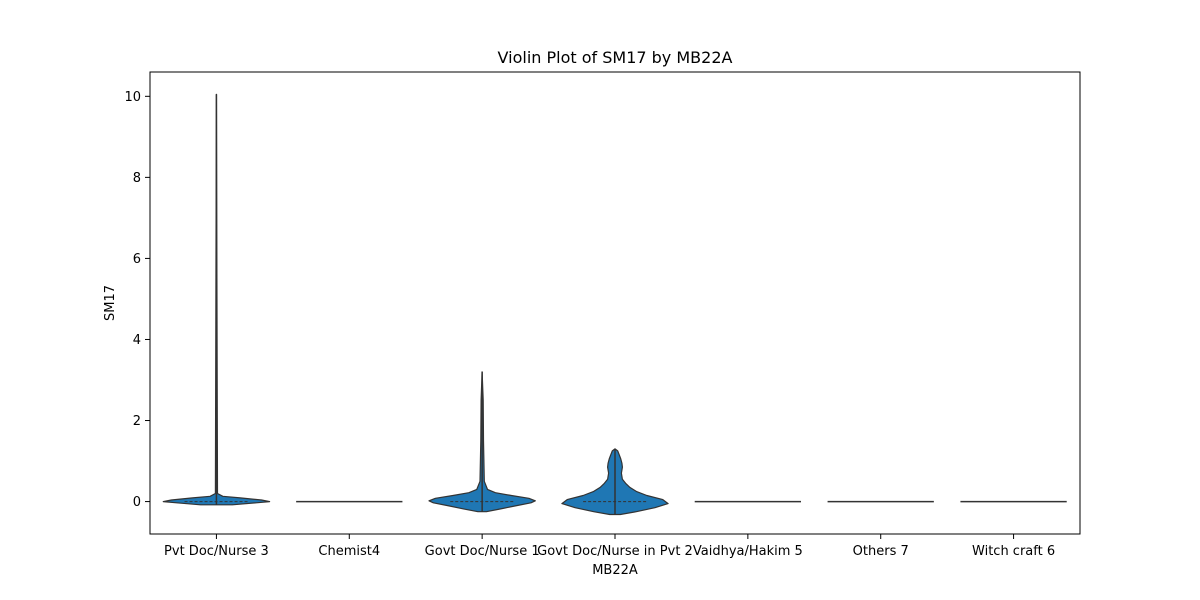 The width and height of the screenshot is (1200, 600). I want to click on y-tick-label: 6, so click(137, 259).